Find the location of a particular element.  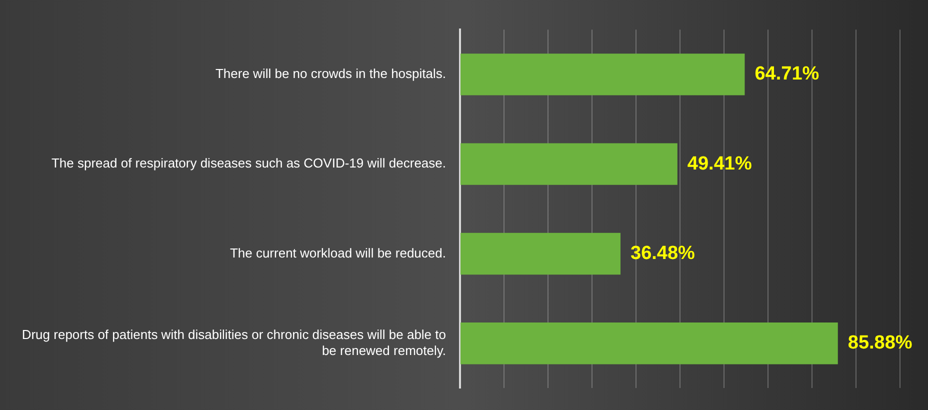

y-tick-label: Drug reports of patients with disabilities or chronic diseases will be able to be renewed remotely. is located at coordinates (234, 342).